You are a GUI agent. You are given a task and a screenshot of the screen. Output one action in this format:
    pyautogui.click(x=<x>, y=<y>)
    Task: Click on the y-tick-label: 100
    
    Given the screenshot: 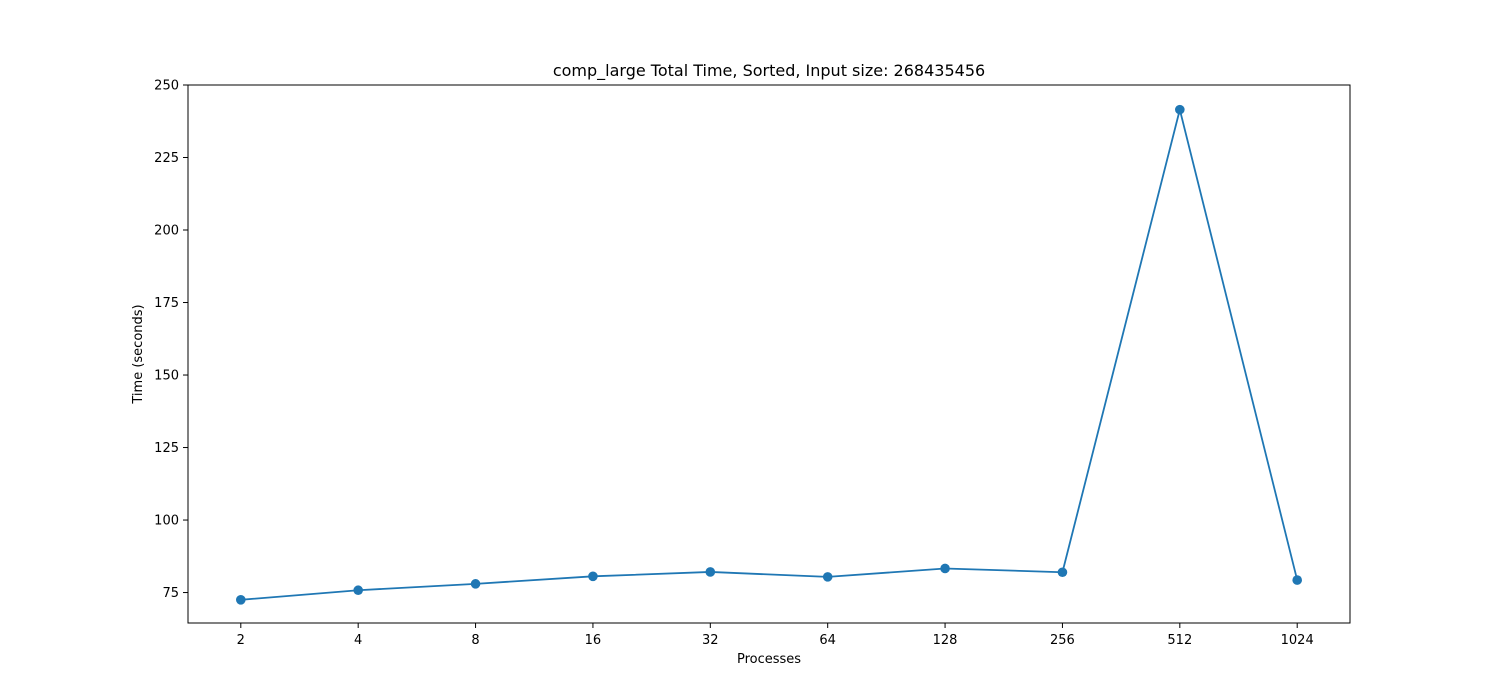 What is the action you would take?
    pyautogui.click(x=166, y=521)
    